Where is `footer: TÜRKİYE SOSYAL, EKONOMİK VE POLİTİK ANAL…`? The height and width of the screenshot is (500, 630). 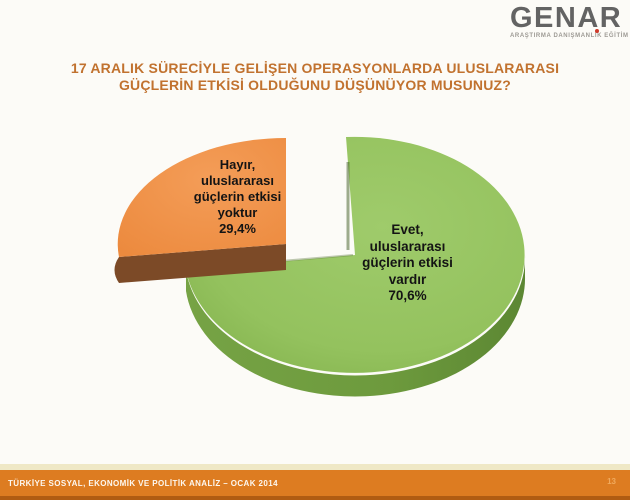 footer: TÜRKİYE SOSYAL, EKONOMİK VE POLİTİK ANAL… is located at coordinates (315, 482).